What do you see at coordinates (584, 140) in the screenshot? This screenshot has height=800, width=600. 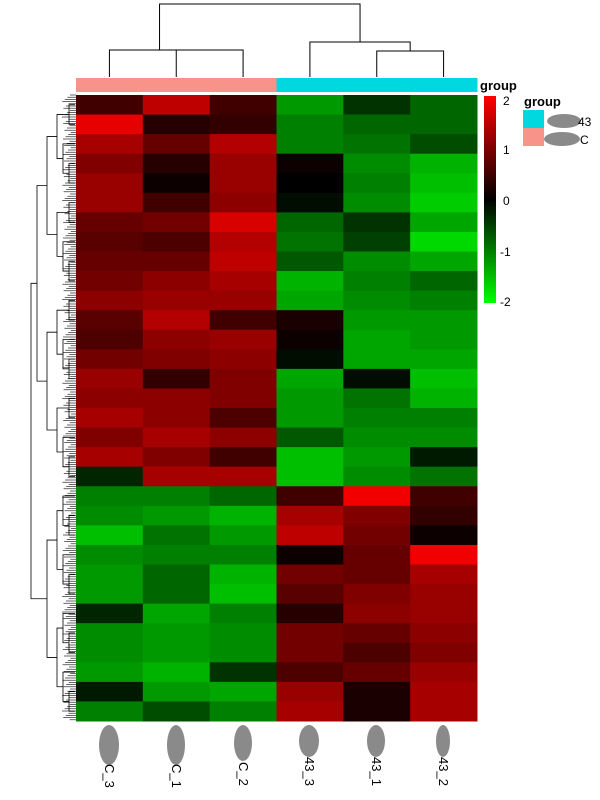 I see `legend-label-c: C` at bounding box center [584, 140].